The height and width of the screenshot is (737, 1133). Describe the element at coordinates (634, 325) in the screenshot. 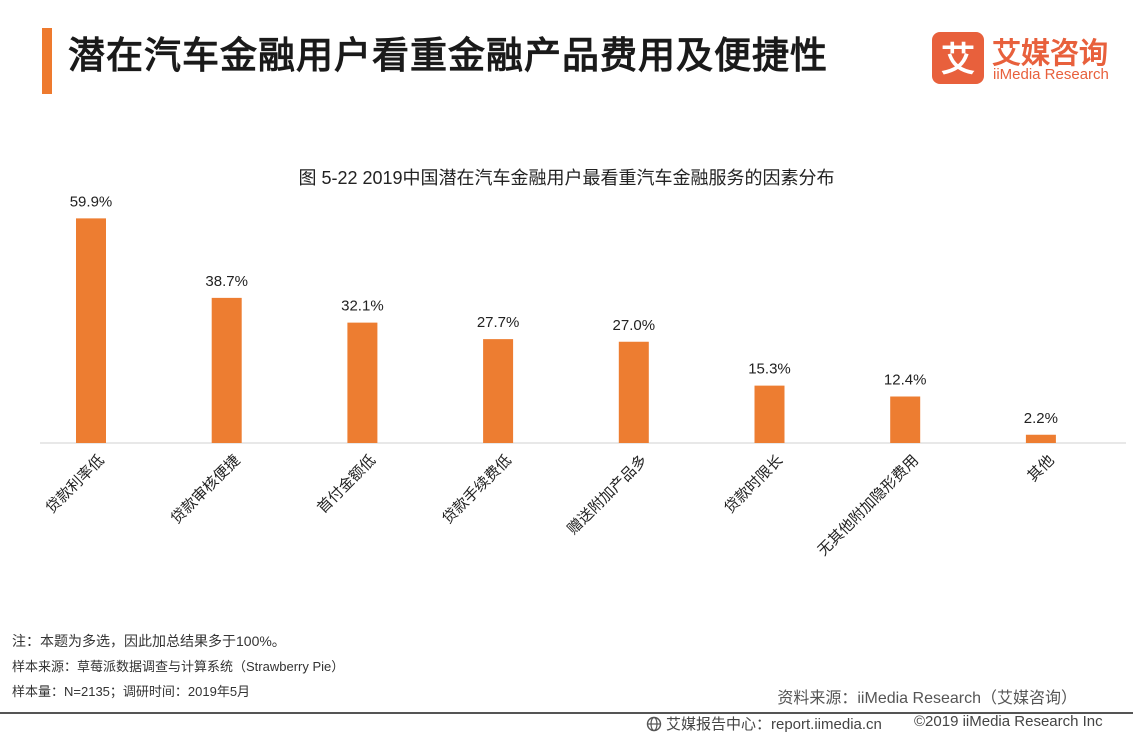

I see `data-label-4: 27.0%` at that location.